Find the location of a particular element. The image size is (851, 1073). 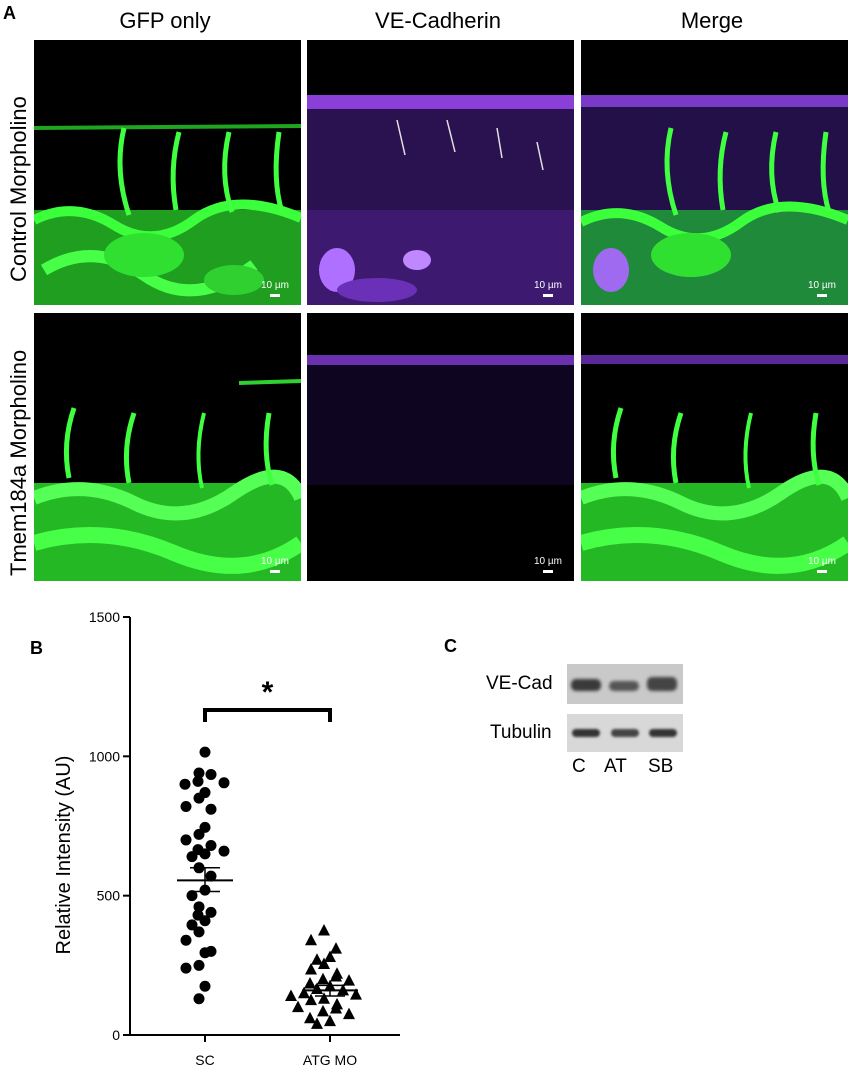

chart-means is located at coordinates (267, 932).